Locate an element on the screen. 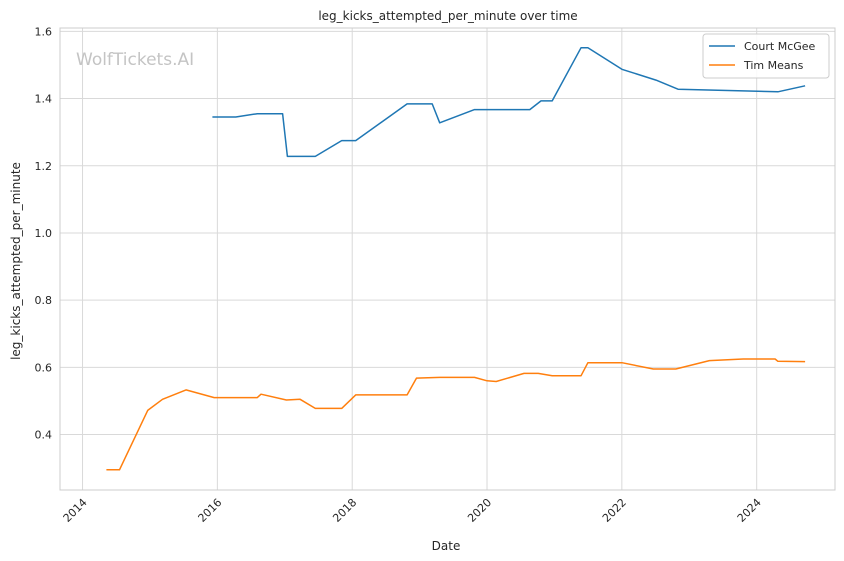  x-axis-title: Date is located at coordinates (446, 546).